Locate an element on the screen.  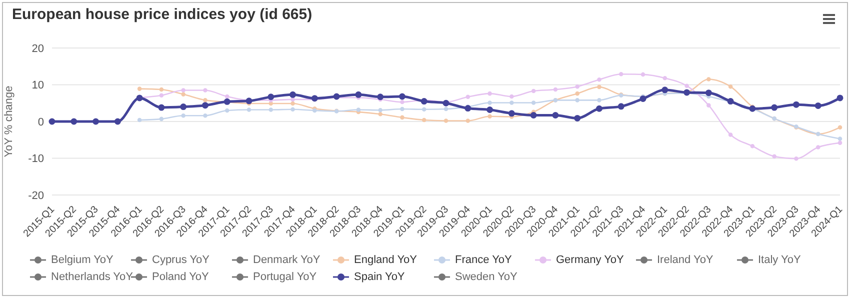
y-tick-label: 0 is located at coordinates (41, 122).